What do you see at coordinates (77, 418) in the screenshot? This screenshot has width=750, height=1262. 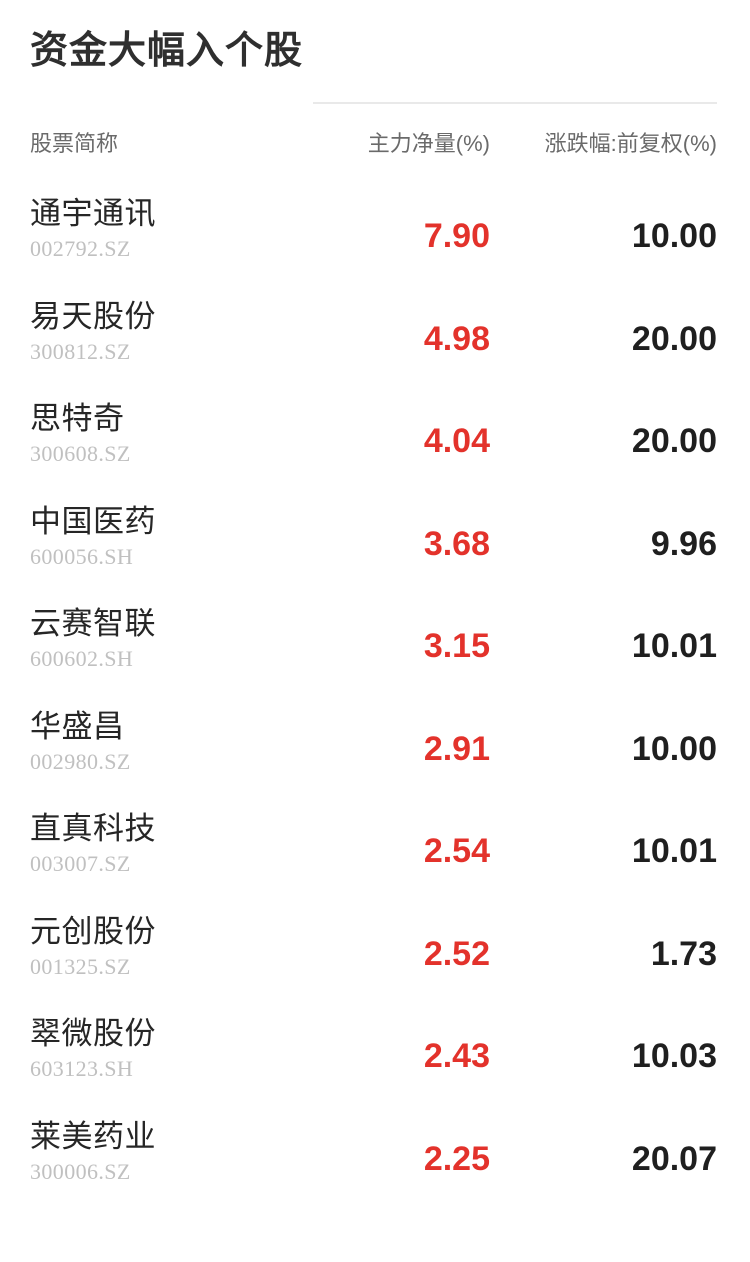 I see `stock-name: 思特奇` at bounding box center [77, 418].